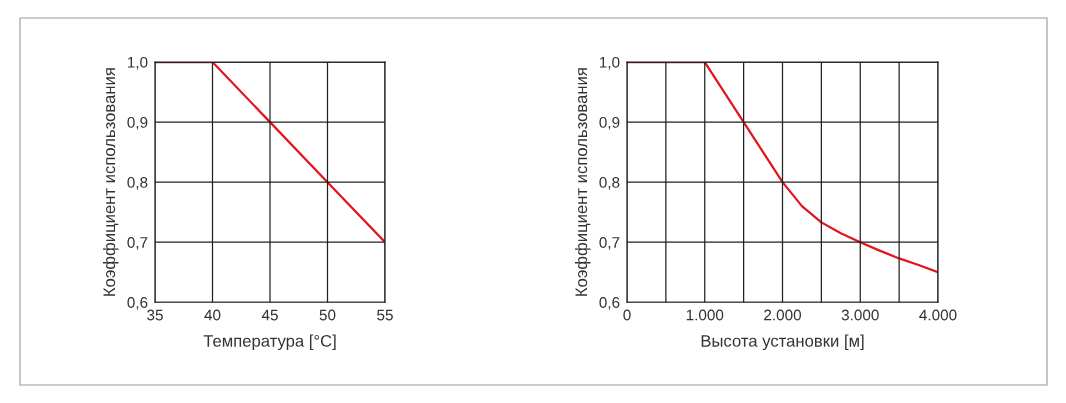  I want to click on x-tick-label: 35, so click(155, 315).